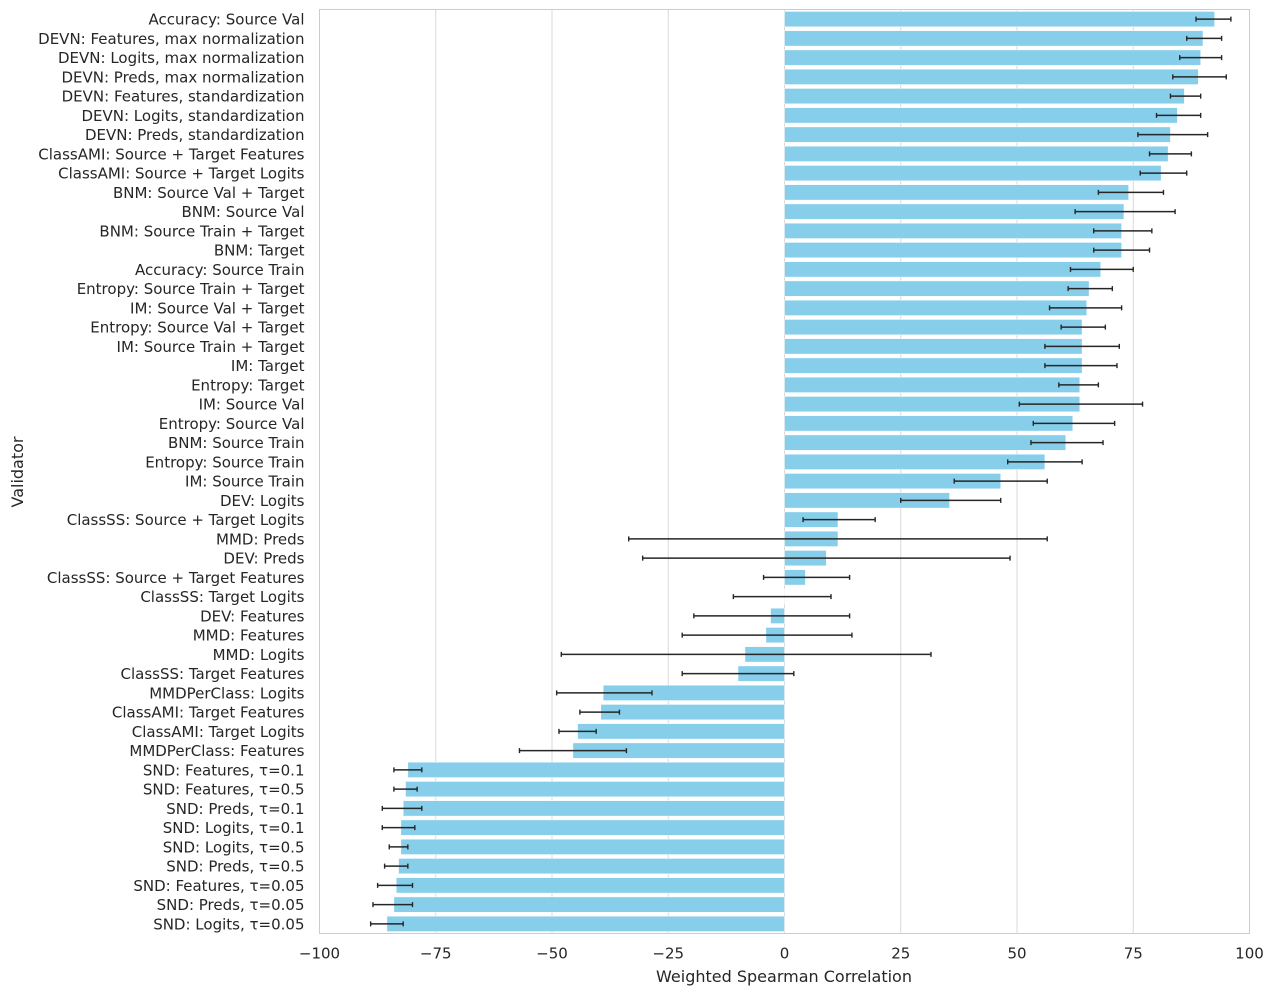  What do you see at coordinates (176, 578) in the screenshot?
I see `y-tick-label: ClassSS: Source + Target Features` at bounding box center [176, 578].